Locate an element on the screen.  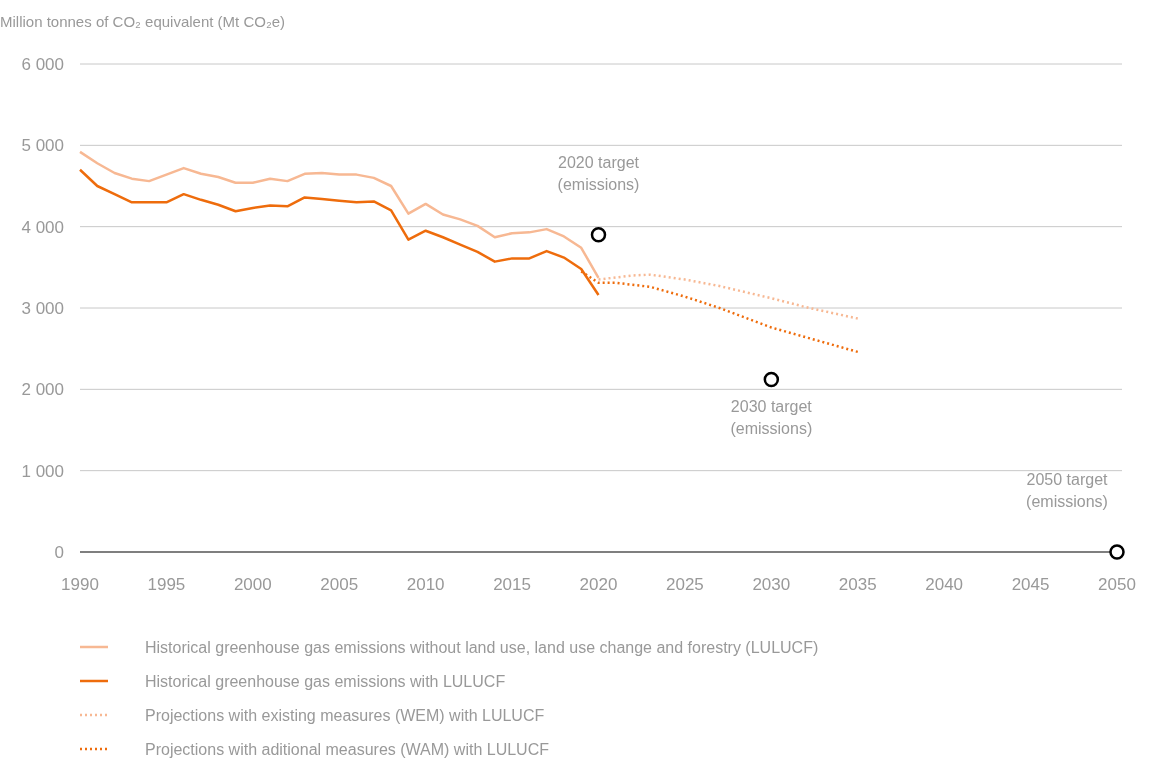
x-tick-label: 2045 is located at coordinates (1030, 584).